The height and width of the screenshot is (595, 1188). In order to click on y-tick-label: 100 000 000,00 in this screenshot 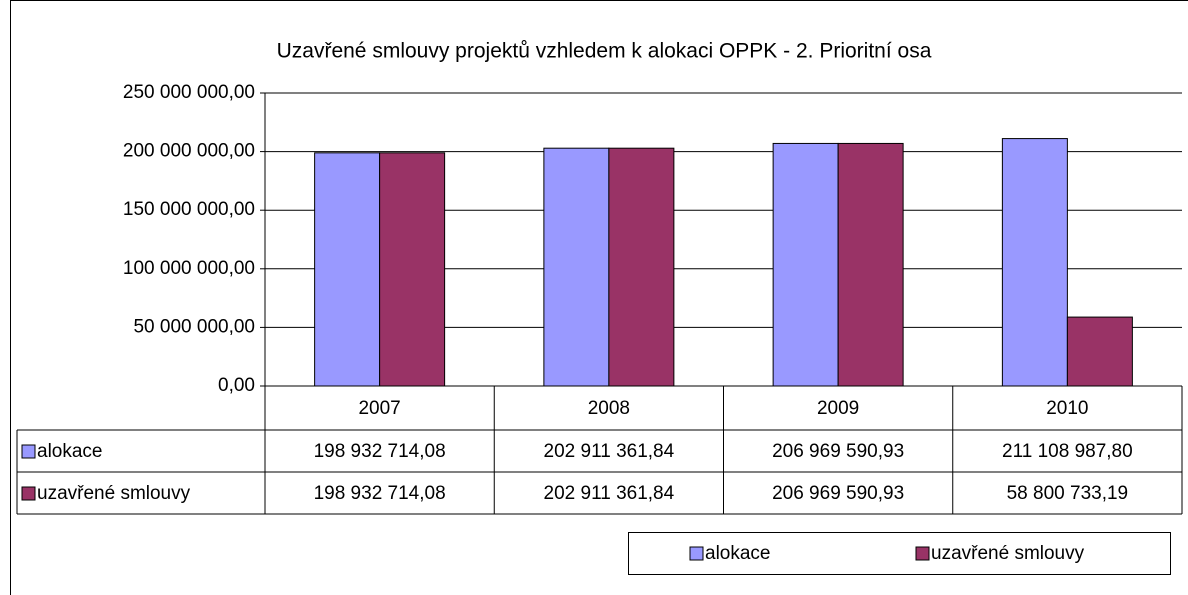, I will do `click(189, 268)`.